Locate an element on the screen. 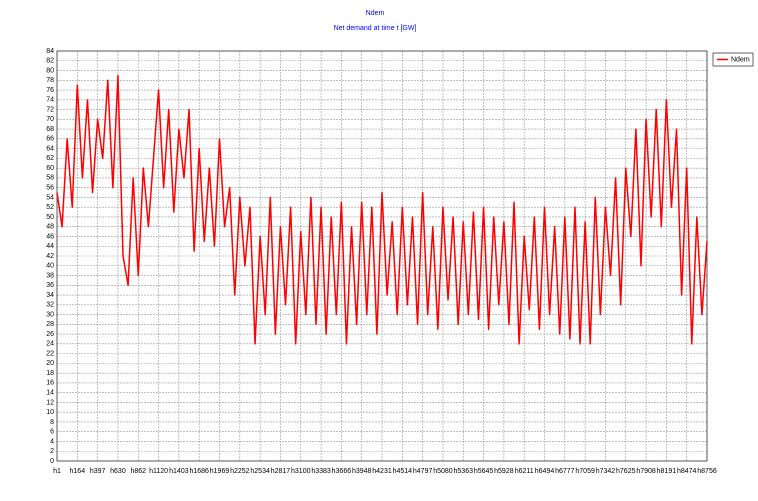 The width and height of the screenshot is (758, 501). y-tick-label: 78 is located at coordinates (50, 80).